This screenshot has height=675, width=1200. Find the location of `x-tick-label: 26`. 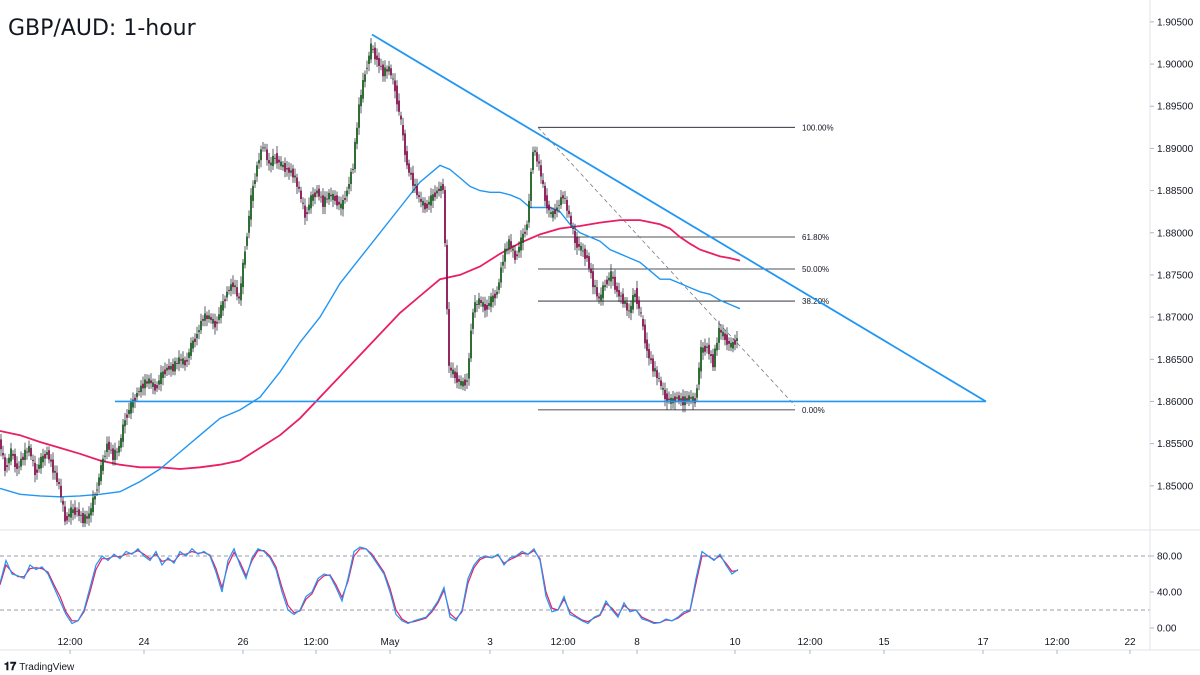

x-tick-label: 26 is located at coordinates (243, 642).